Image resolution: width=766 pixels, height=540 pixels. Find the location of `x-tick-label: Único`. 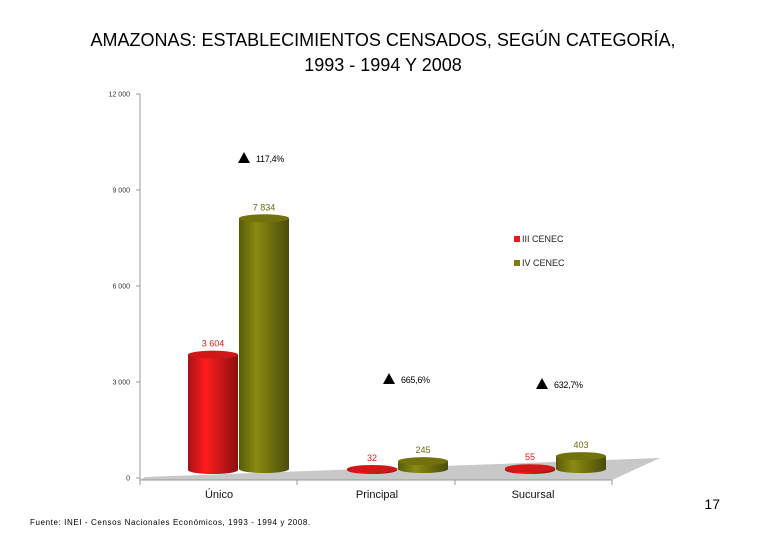

x-tick-label: Único is located at coordinates (219, 494).